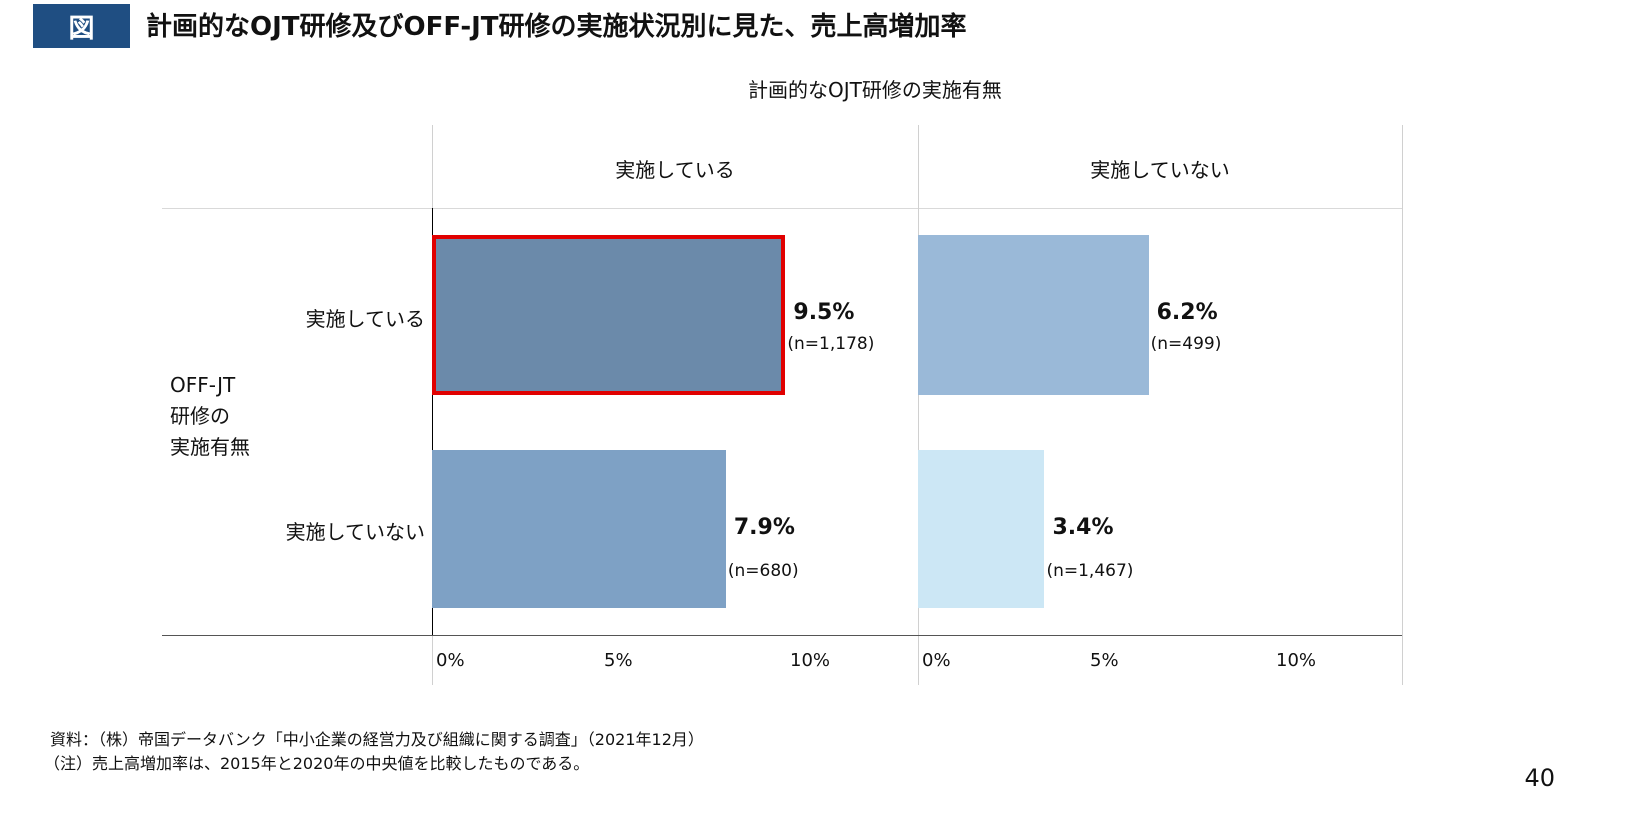 Image resolution: width=1625 pixels, height=828 pixels. Describe the element at coordinates (1090, 571) in the screenshot. I see `n-label: (n=1,467)` at that location.